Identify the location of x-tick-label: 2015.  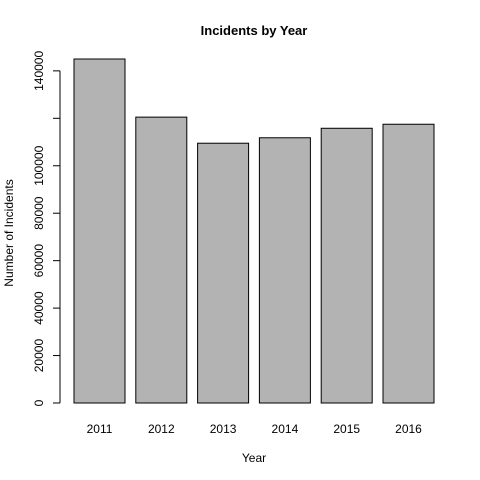
(346, 429).